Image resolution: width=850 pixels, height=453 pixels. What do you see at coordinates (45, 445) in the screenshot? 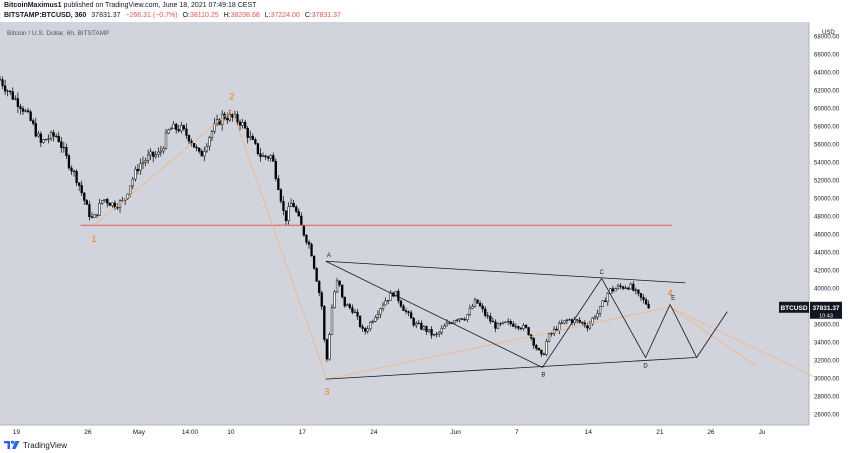
I see `footer-brand: TradingView` at bounding box center [45, 445].